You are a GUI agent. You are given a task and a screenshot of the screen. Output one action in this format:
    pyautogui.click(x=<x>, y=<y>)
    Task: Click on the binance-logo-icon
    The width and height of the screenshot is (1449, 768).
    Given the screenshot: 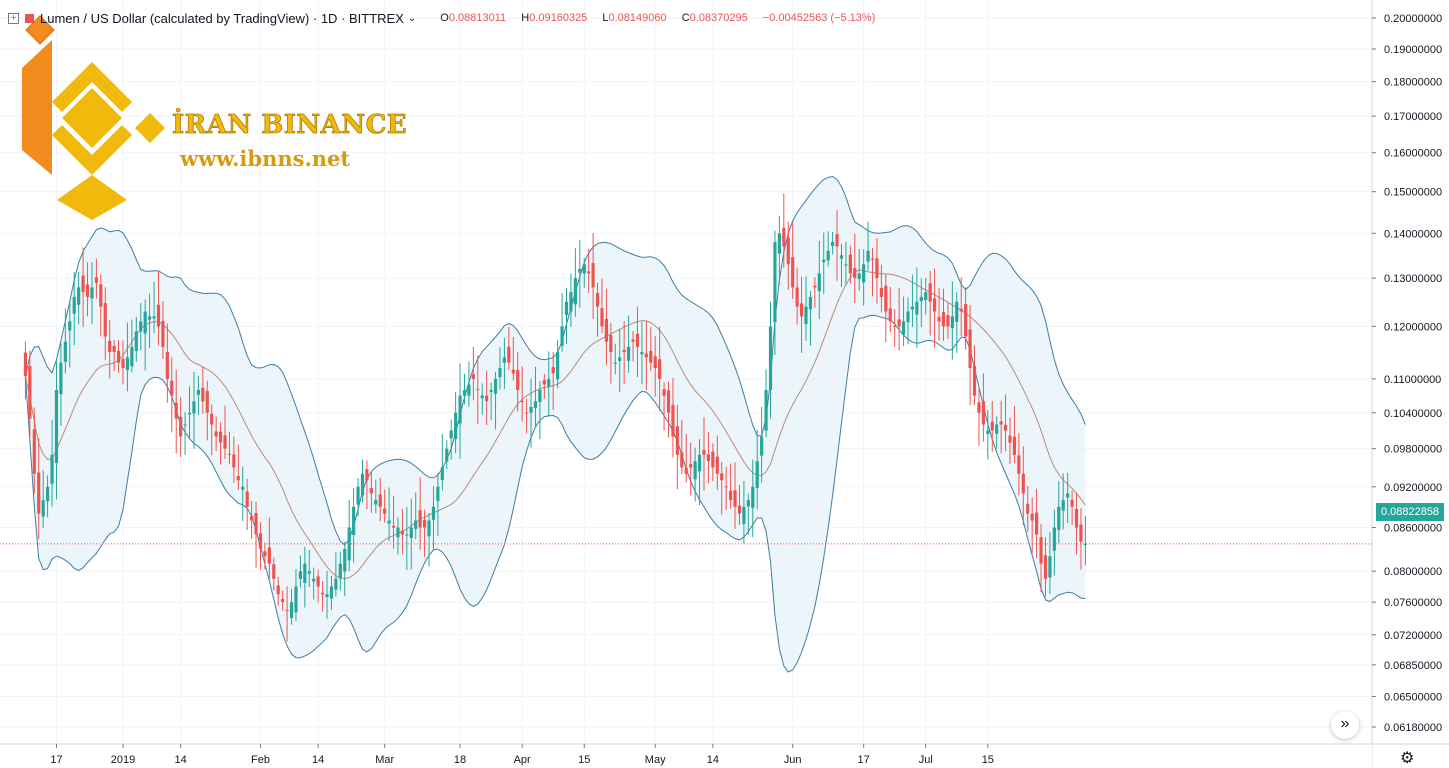 What is the action you would take?
    pyautogui.click(x=93, y=117)
    